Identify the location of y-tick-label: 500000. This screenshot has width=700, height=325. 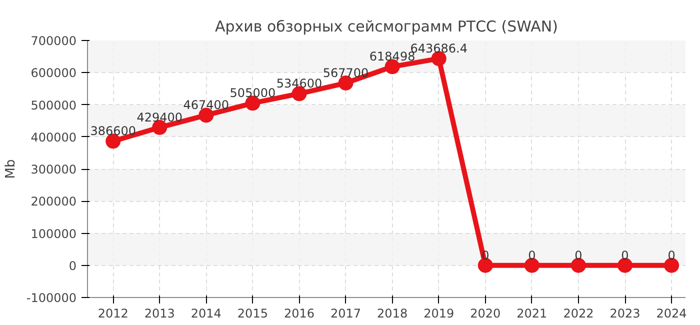
(53, 105).